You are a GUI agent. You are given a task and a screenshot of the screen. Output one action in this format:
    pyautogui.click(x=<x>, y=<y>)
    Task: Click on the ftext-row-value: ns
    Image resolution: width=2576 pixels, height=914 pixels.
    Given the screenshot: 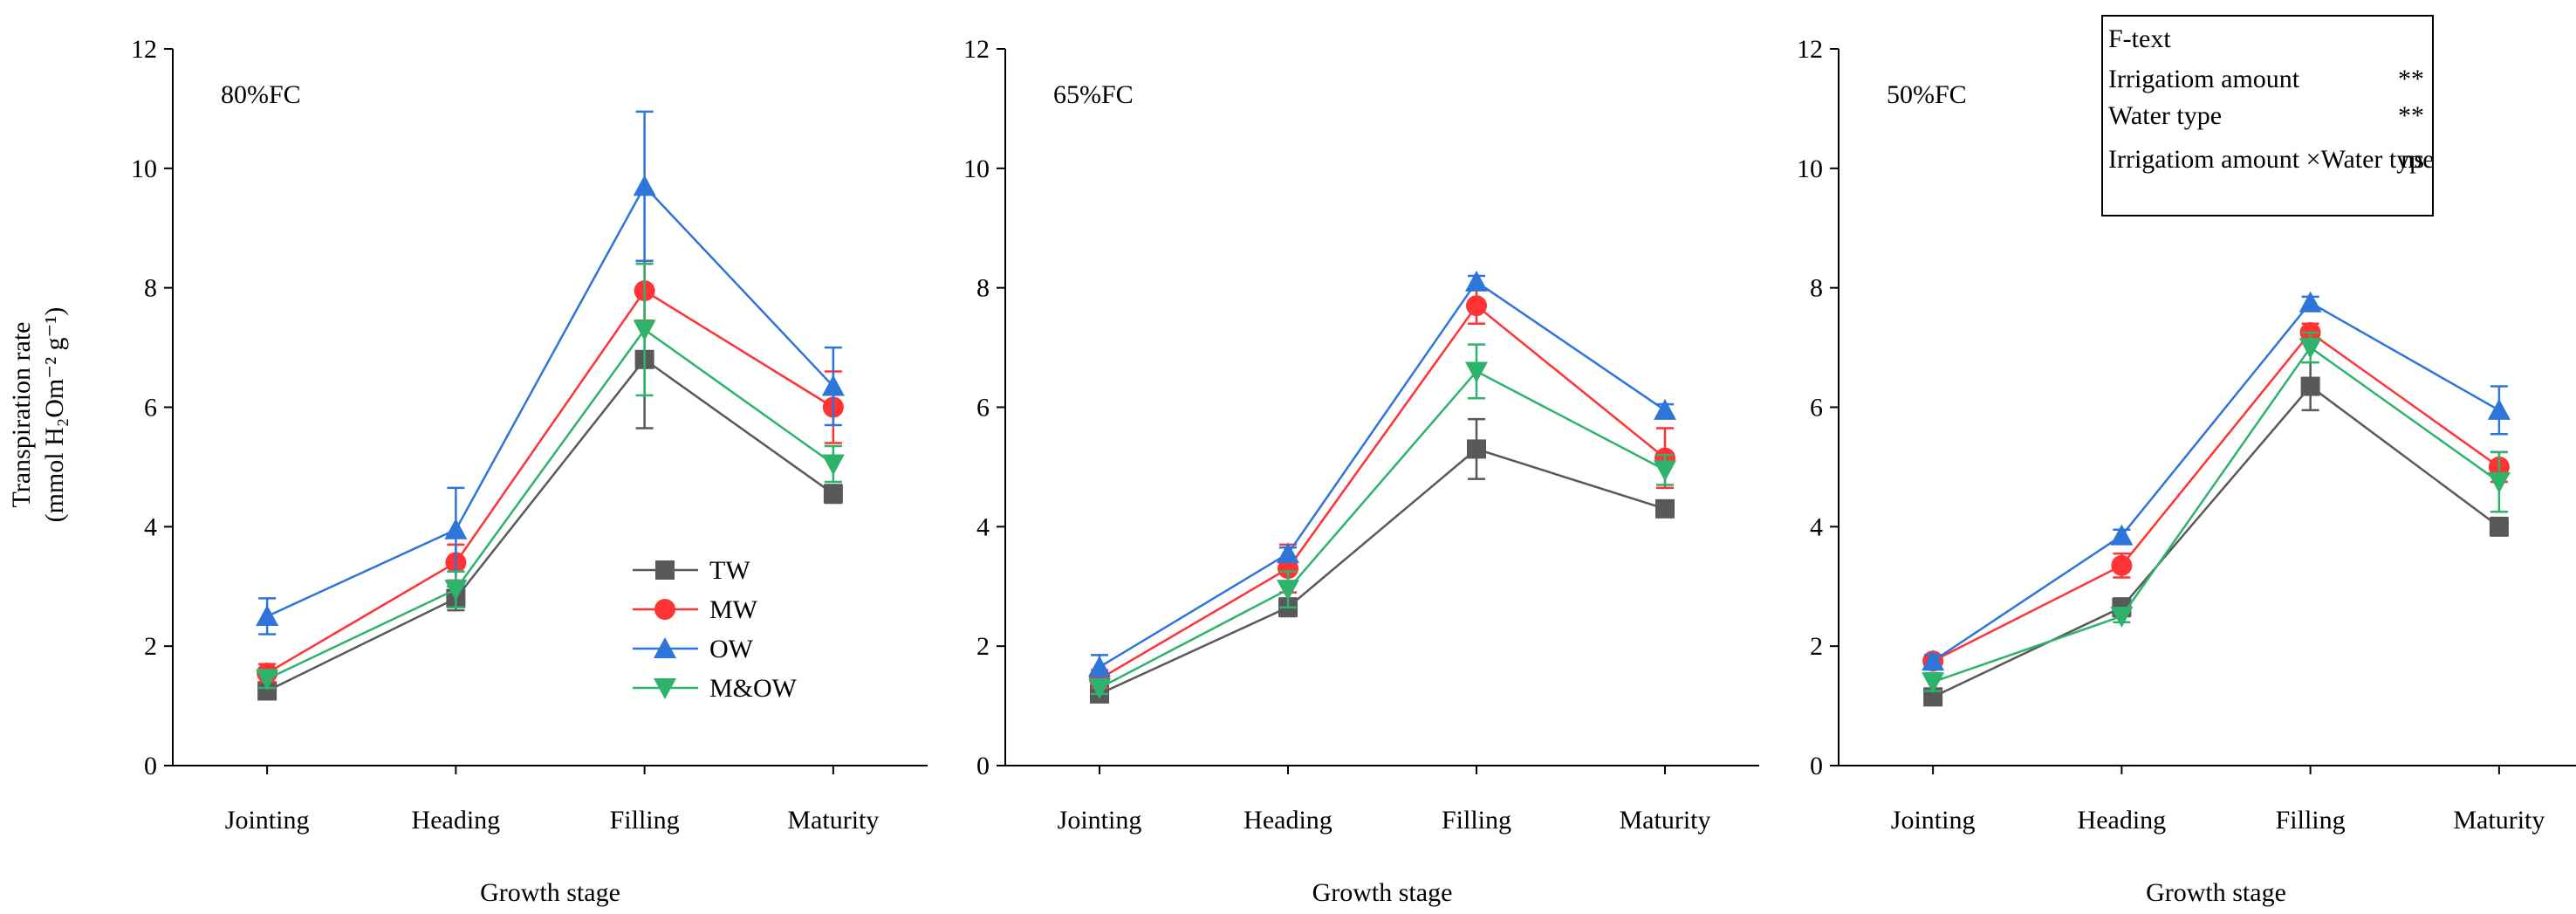 What is the action you would take?
    pyautogui.click(x=2412, y=159)
    